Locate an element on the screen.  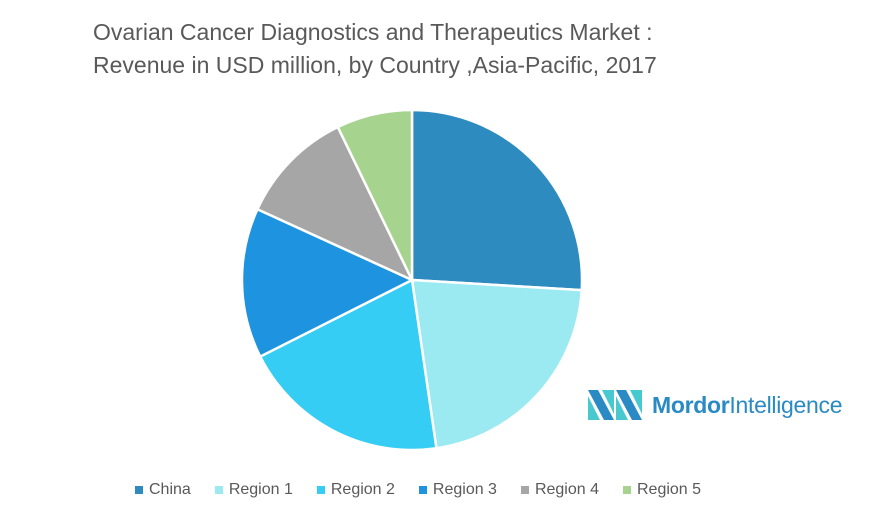
legend-item-region-4: Region 4 is located at coordinates (559, 490).